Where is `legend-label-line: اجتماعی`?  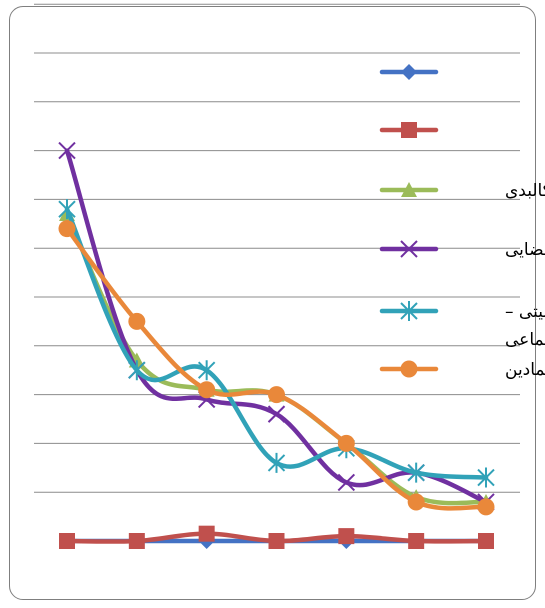
legend-label-line: اجتماعی is located at coordinates (525, 340).